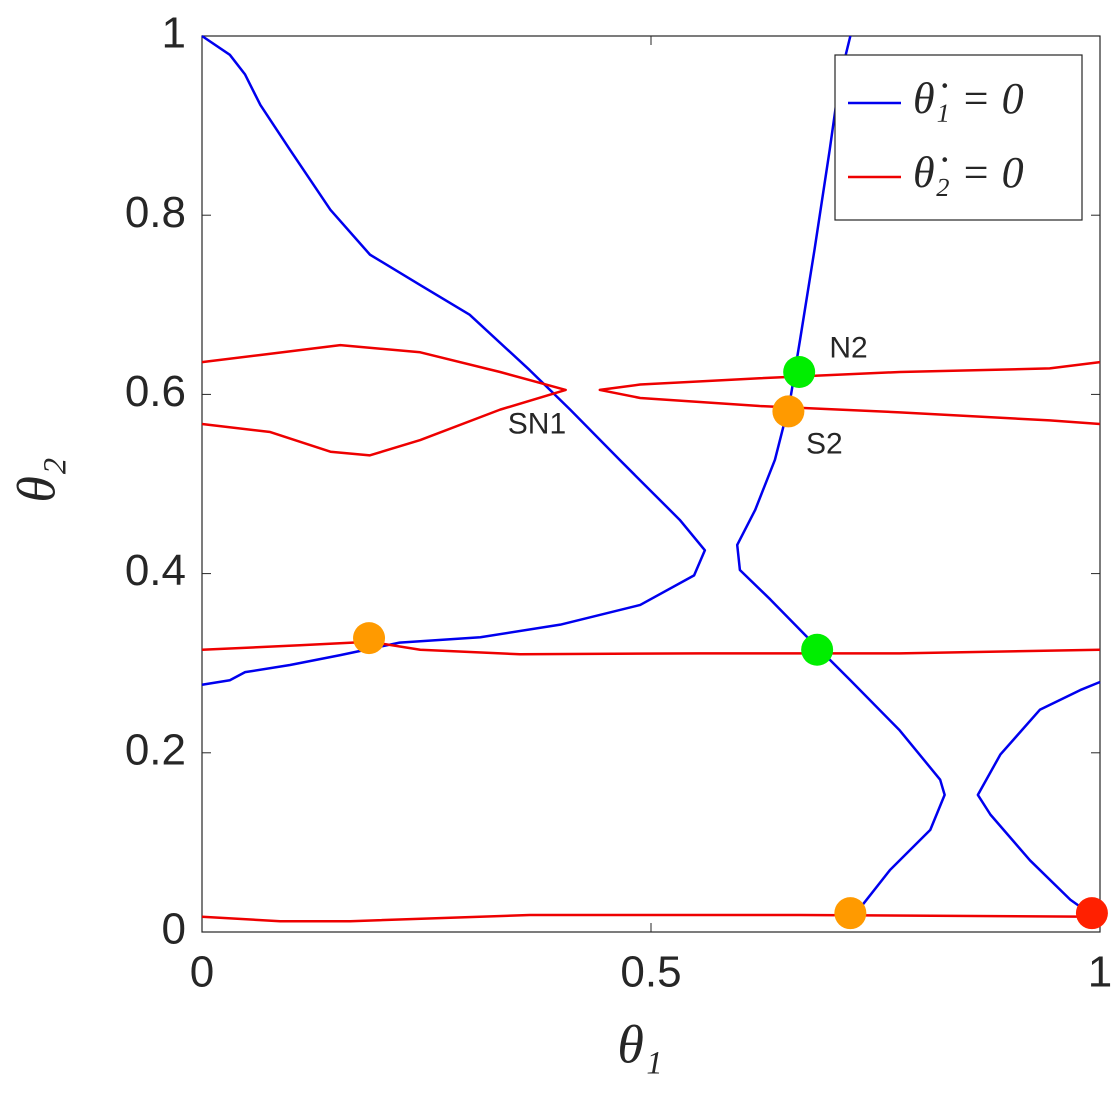 Image resolution: width=1114 pixels, height=1100 pixels. Describe the element at coordinates (537, 424) in the screenshot. I see `annotation: SN1` at that location.